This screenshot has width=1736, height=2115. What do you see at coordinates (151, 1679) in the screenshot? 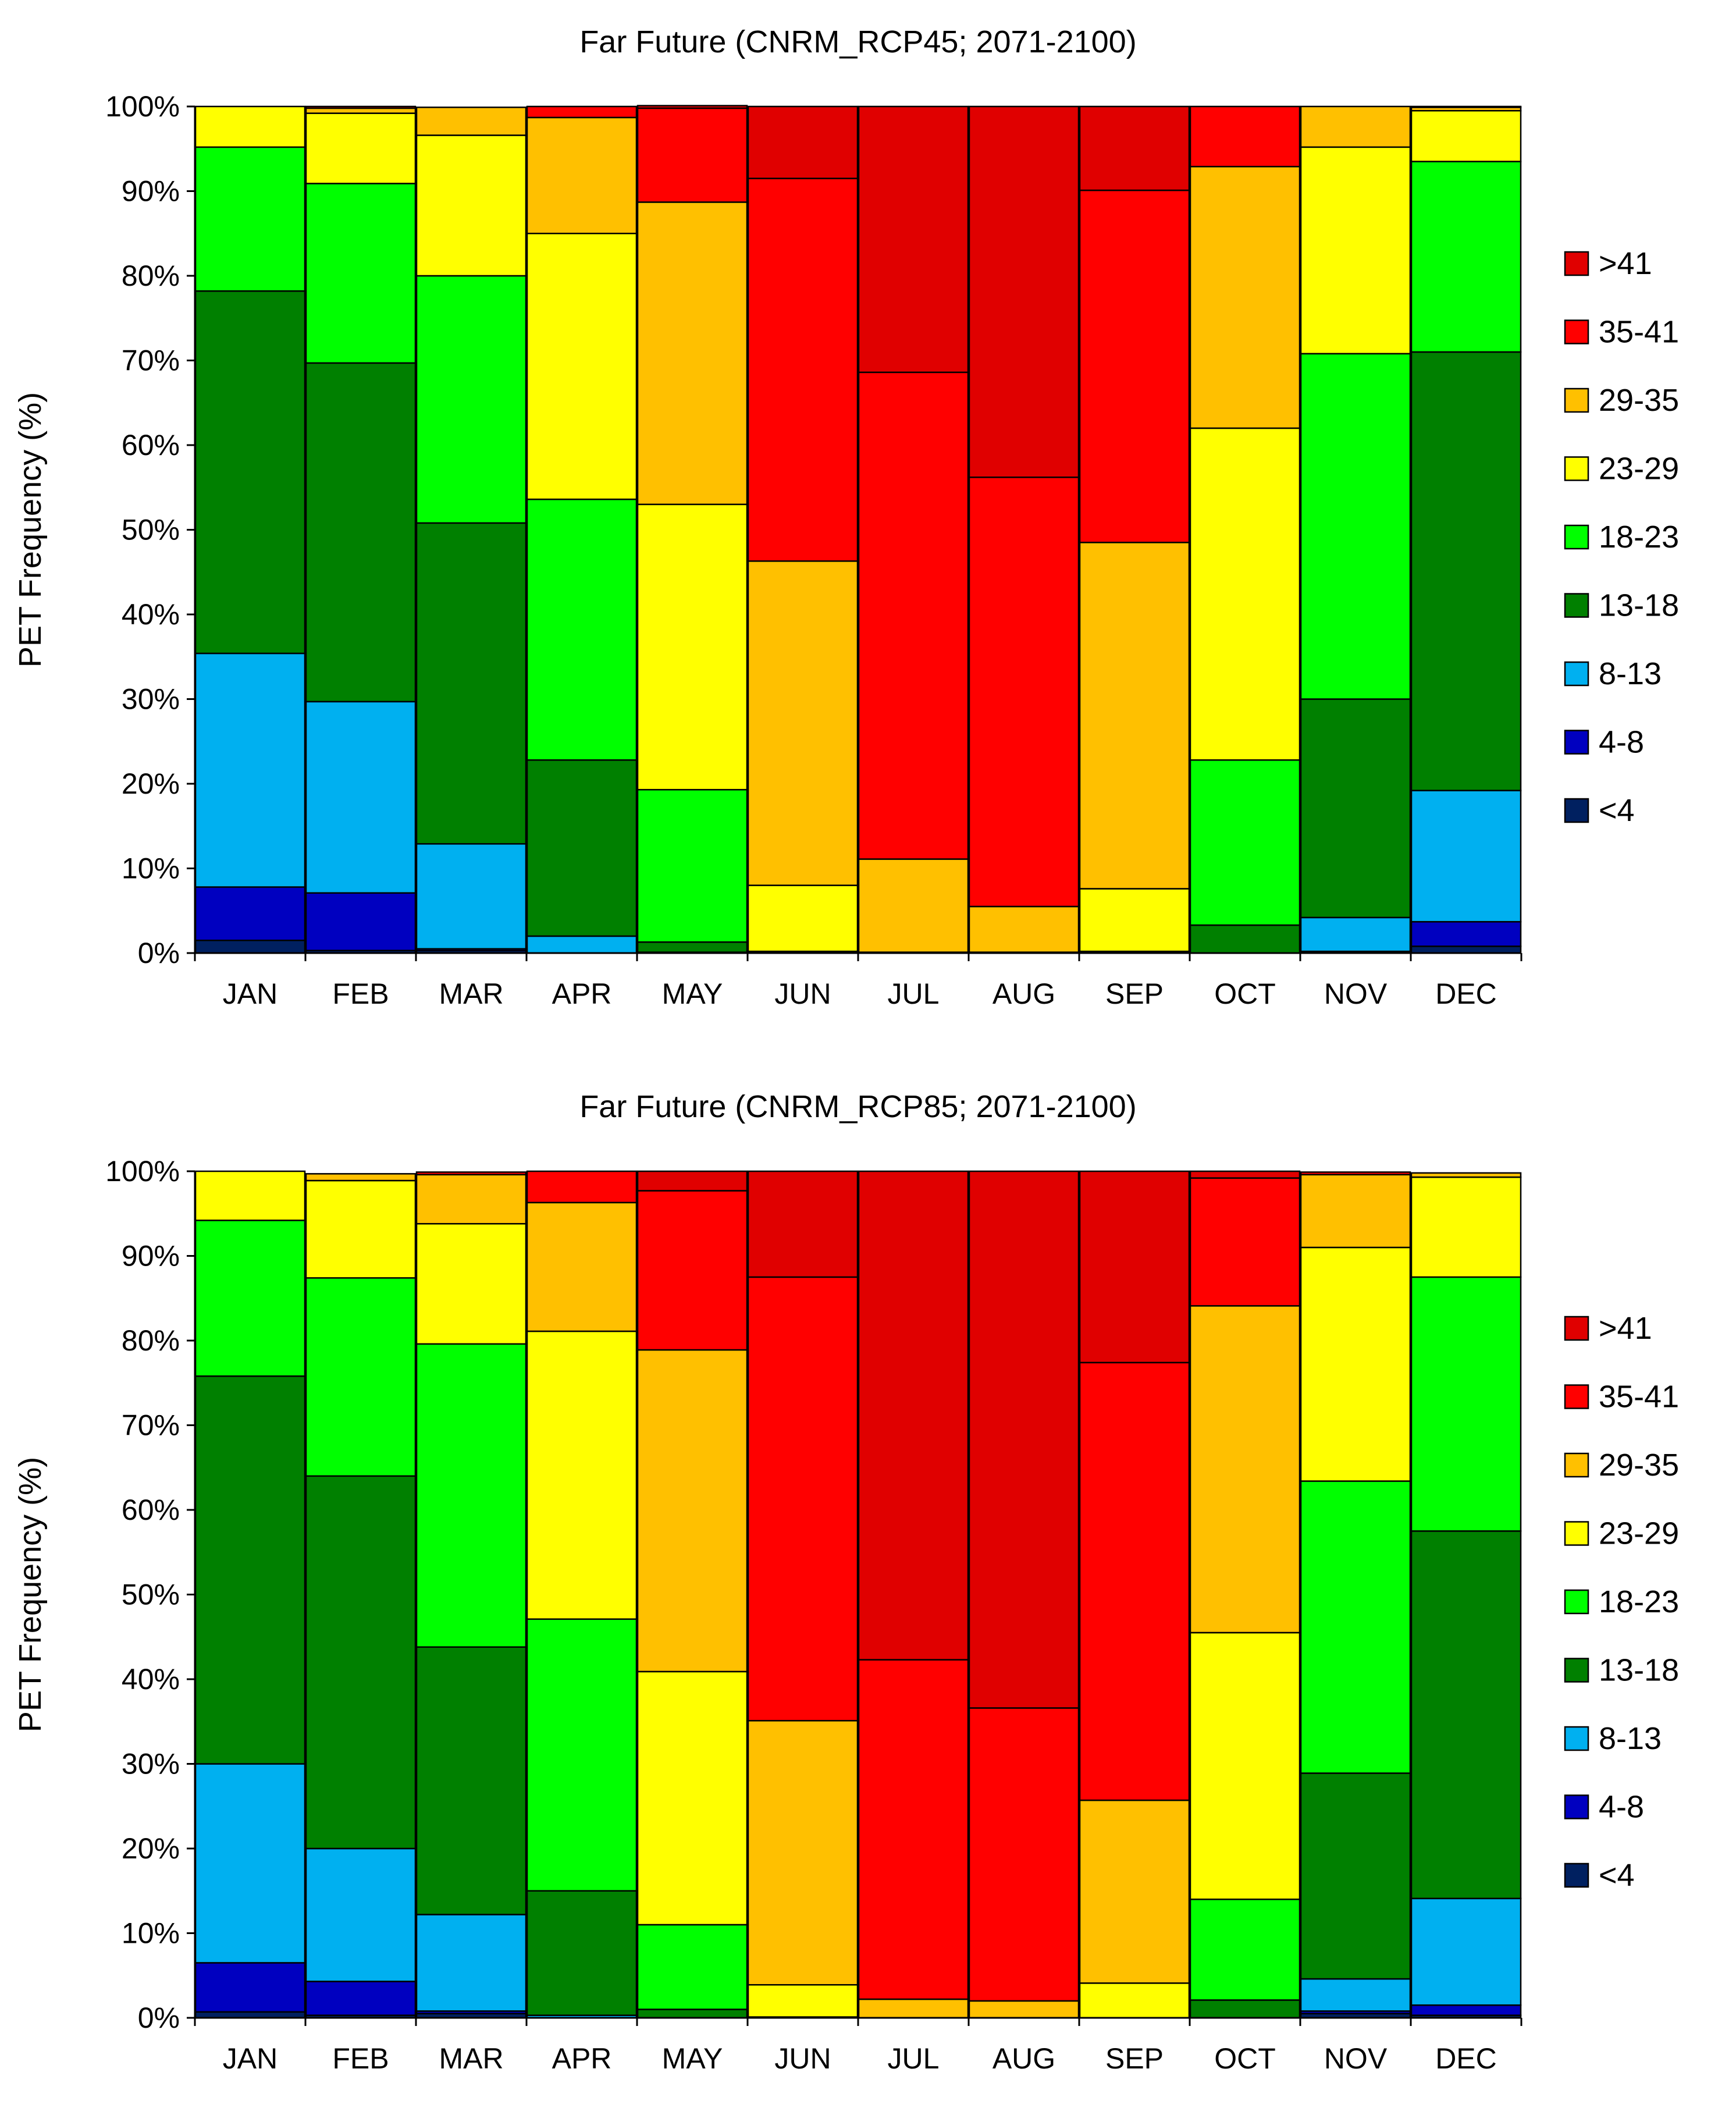
I see `y-tick-label: 40%` at bounding box center [151, 1679].